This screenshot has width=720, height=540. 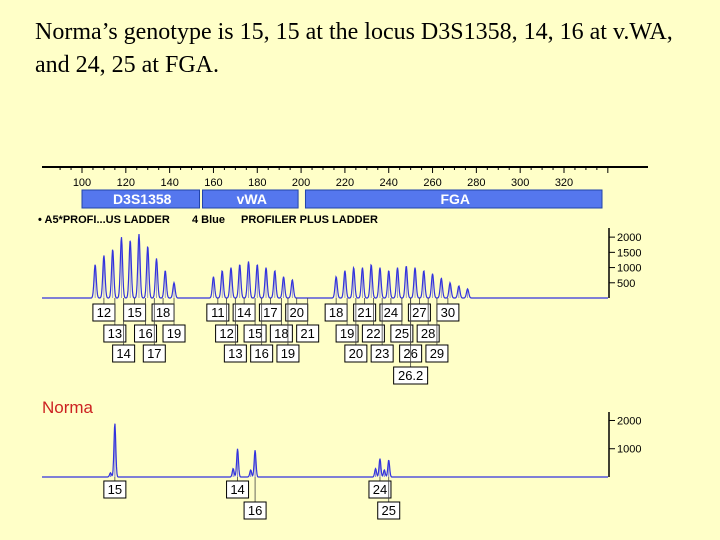 I want to click on sample-y-axis: 2000 1000, so click(x=624, y=444).